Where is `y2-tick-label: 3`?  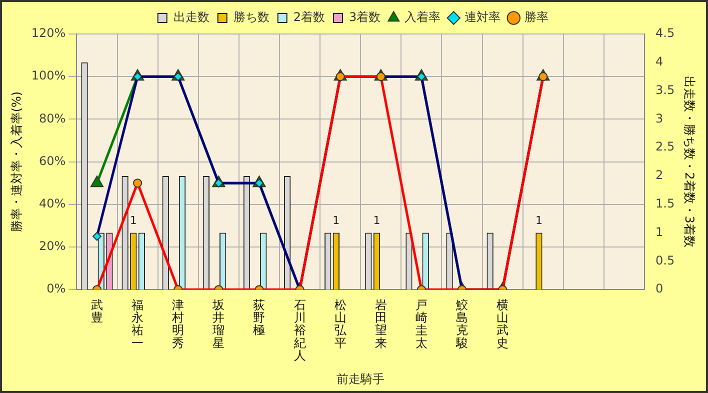 y2-tick-label: 3 is located at coordinates (660, 118).